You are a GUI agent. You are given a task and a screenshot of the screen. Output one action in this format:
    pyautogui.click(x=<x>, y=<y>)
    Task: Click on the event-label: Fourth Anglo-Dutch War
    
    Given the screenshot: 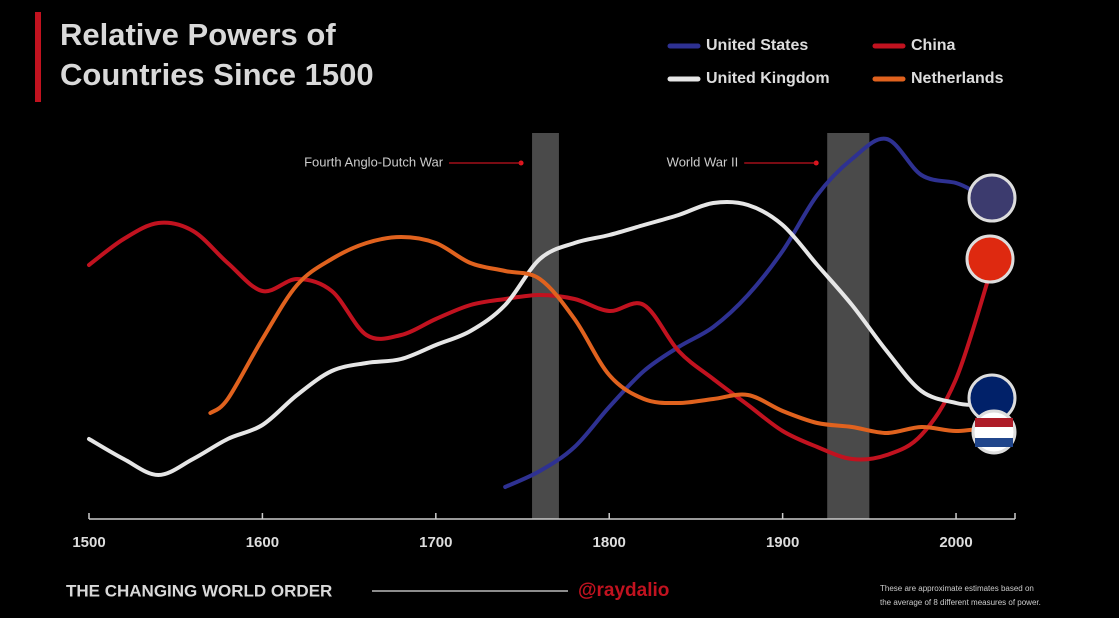 What is the action you would take?
    pyautogui.click(x=374, y=161)
    